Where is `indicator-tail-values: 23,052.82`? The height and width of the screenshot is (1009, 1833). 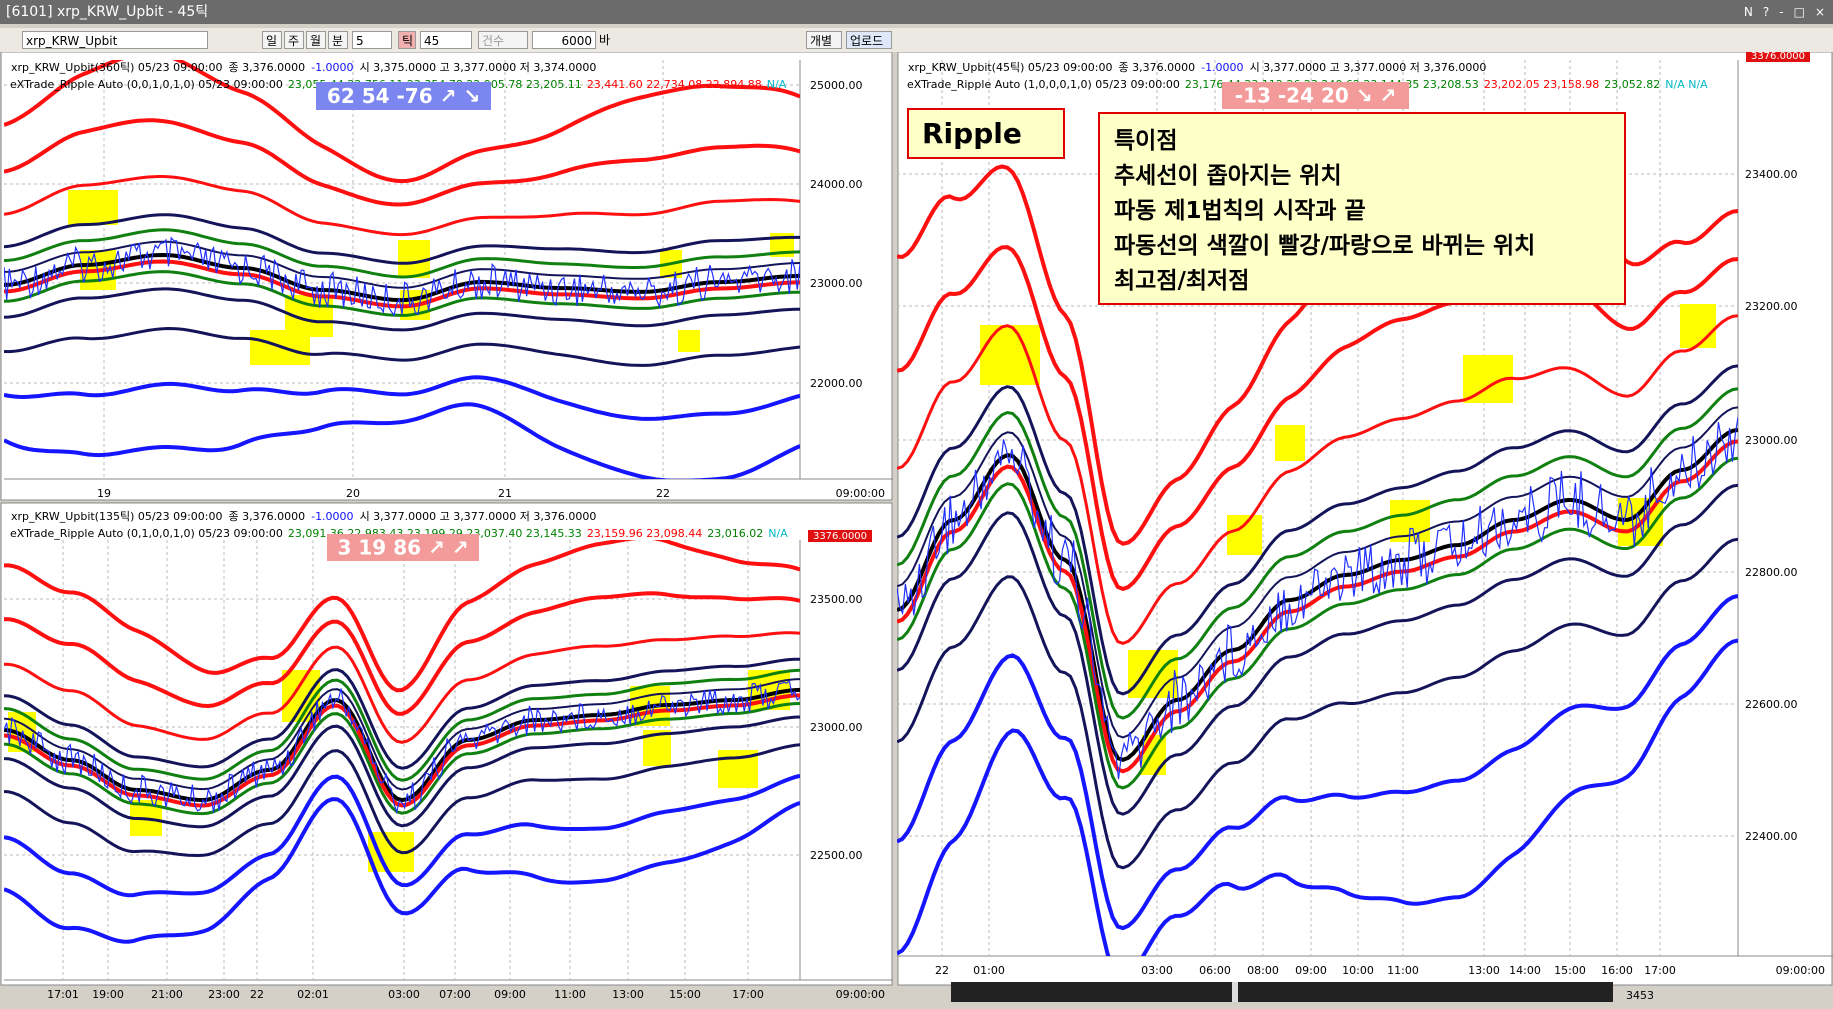
indicator-tail-values: 23,052.82 is located at coordinates (1632, 84).